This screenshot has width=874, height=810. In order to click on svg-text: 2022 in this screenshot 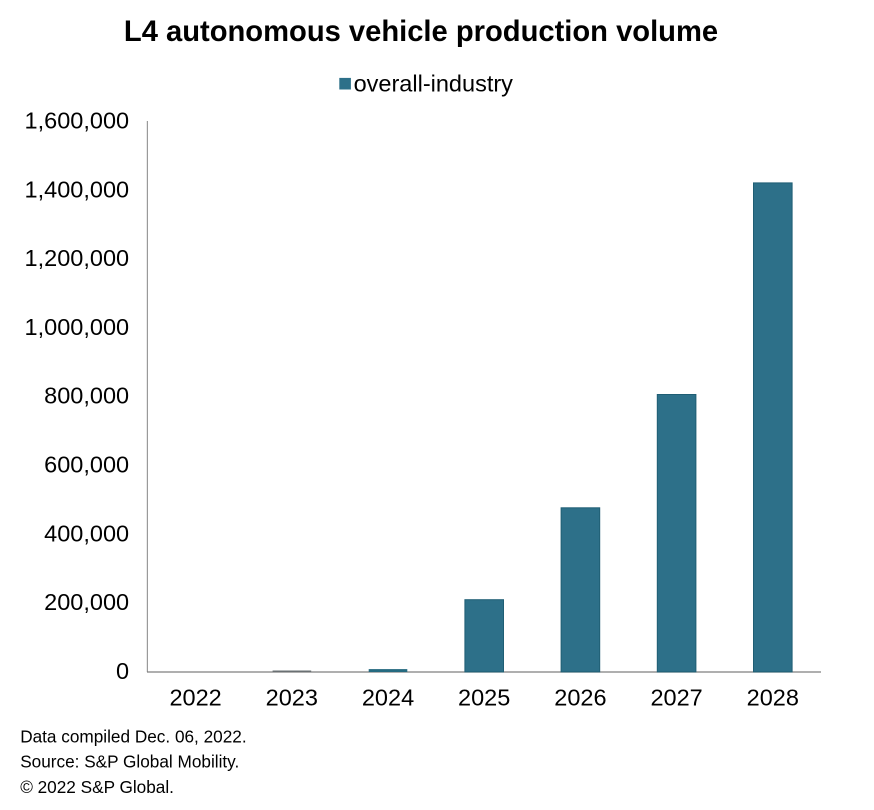, I will do `click(195, 698)`.